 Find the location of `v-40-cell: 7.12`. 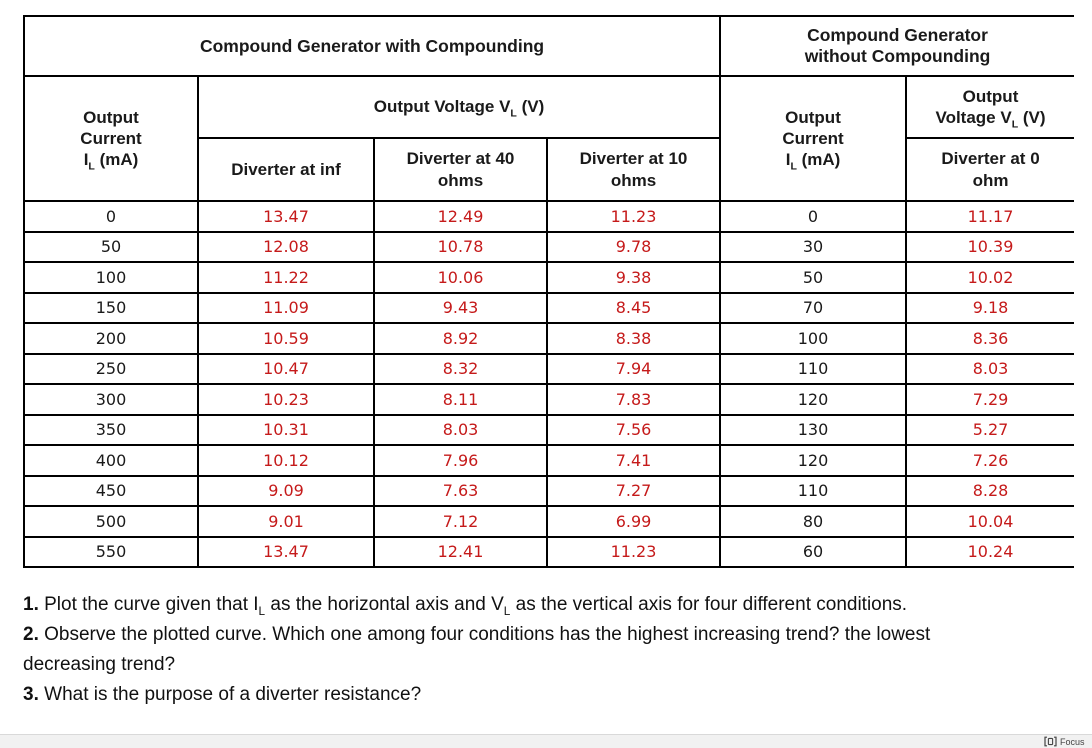

v-40-cell: 7.12 is located at coordinates (460, 521).